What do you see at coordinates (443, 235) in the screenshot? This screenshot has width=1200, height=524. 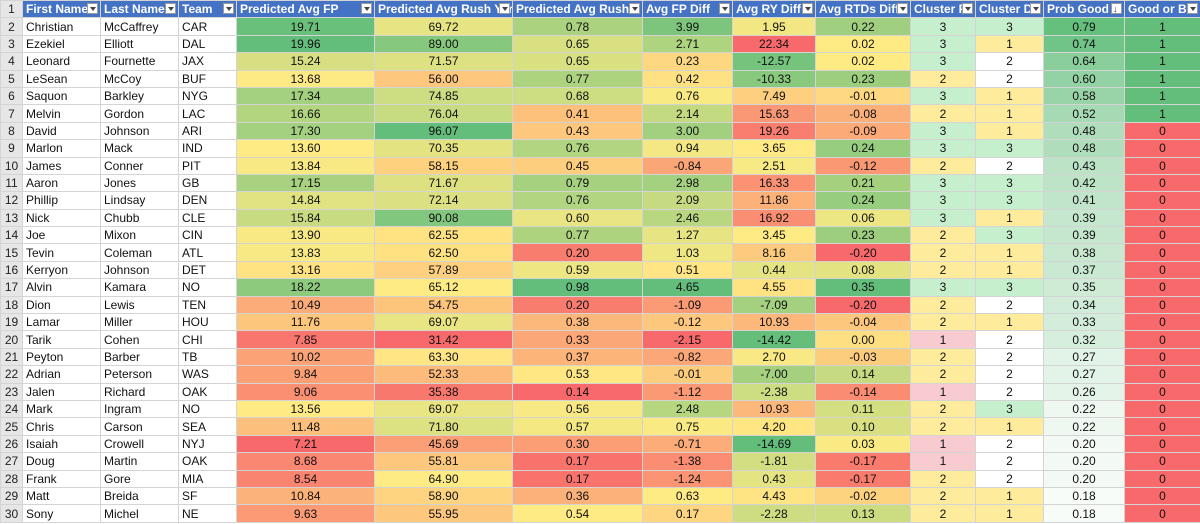 I see `cell-predicted-avg-rush-yards: 62.55` at bounding box center [443, 235].